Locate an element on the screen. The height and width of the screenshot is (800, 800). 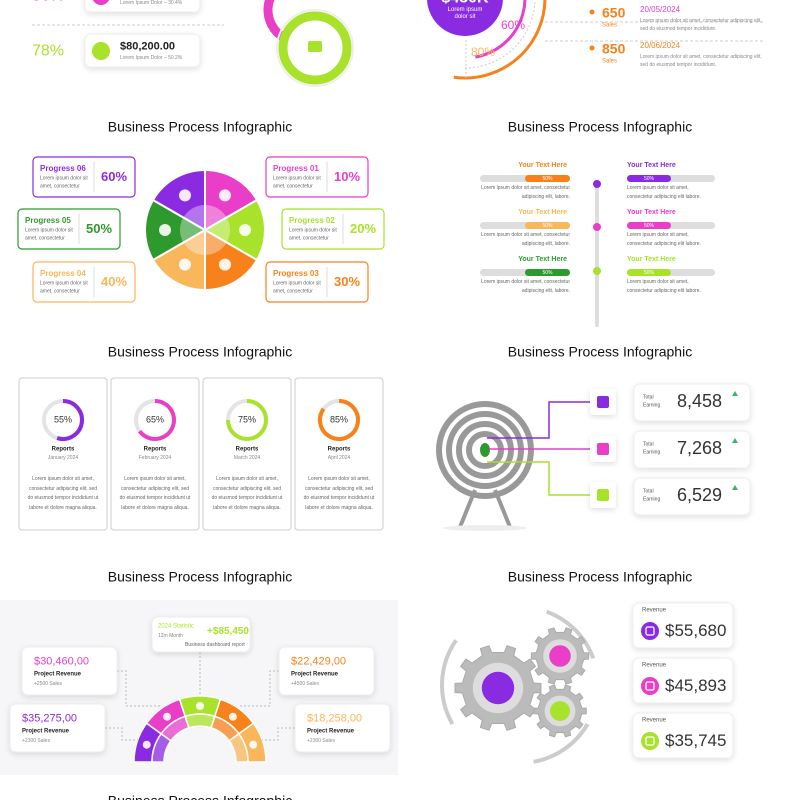
stat-title: 2024 Statistic is located at coordinates (176, 626).